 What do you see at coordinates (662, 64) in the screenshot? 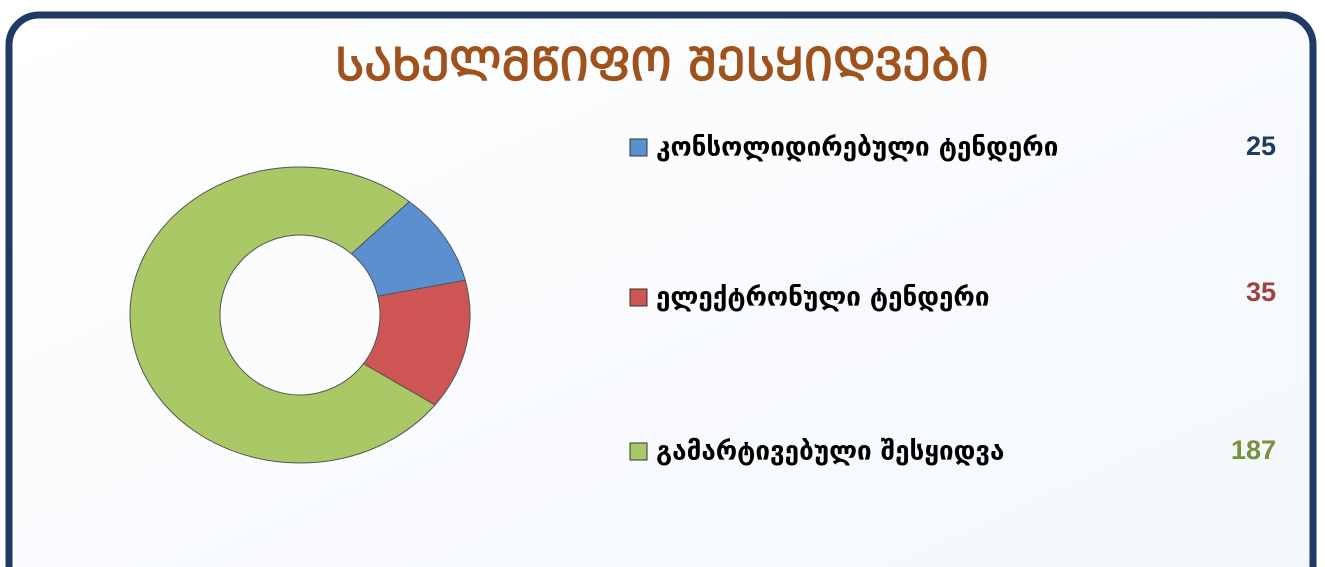
I see `chart-title: ᲡᲐᲮᲔᲚᲛᲬᲘᲤᲝ ᲨᲔᲡᲧᲘᲓᲕᲔᲑᲘ` at bounding box center [662, 64].